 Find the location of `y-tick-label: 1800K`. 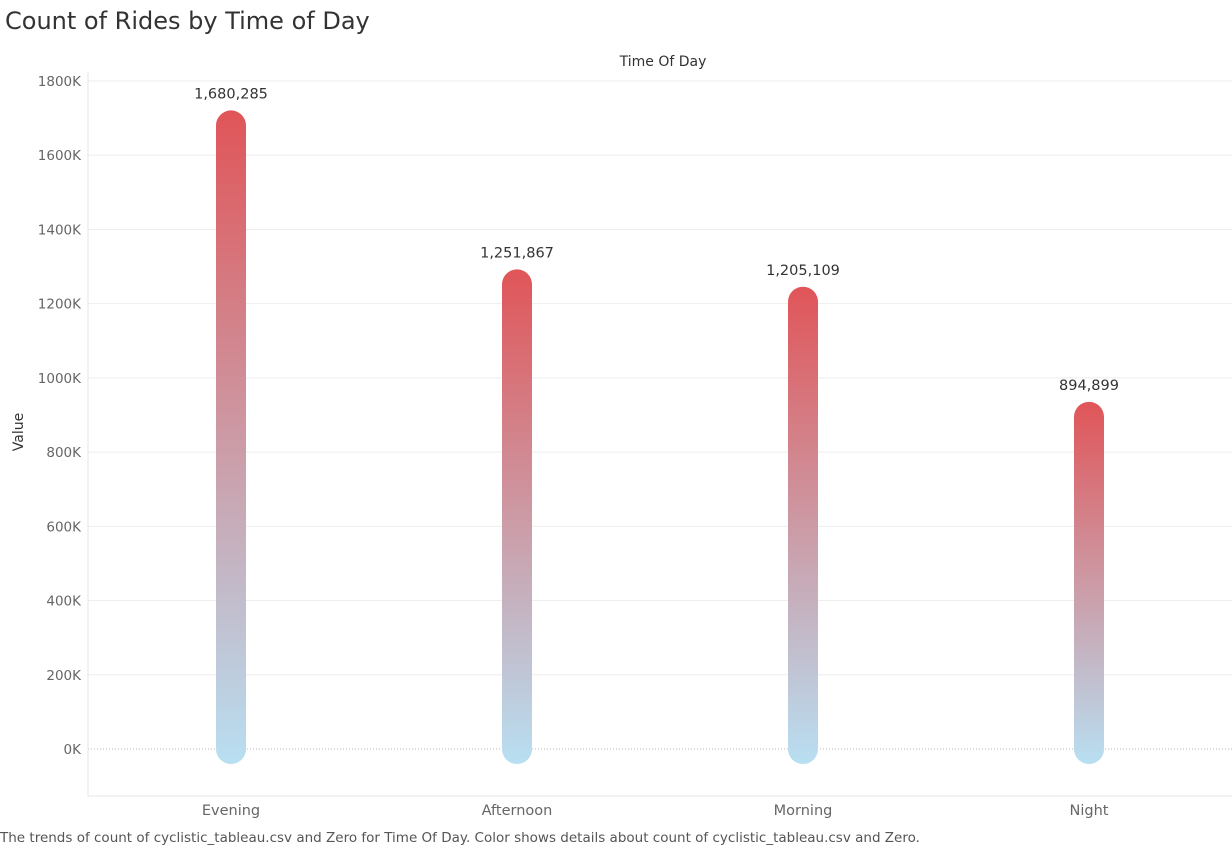

y-tick-label: 1800K is located at coordinates (60, 82).